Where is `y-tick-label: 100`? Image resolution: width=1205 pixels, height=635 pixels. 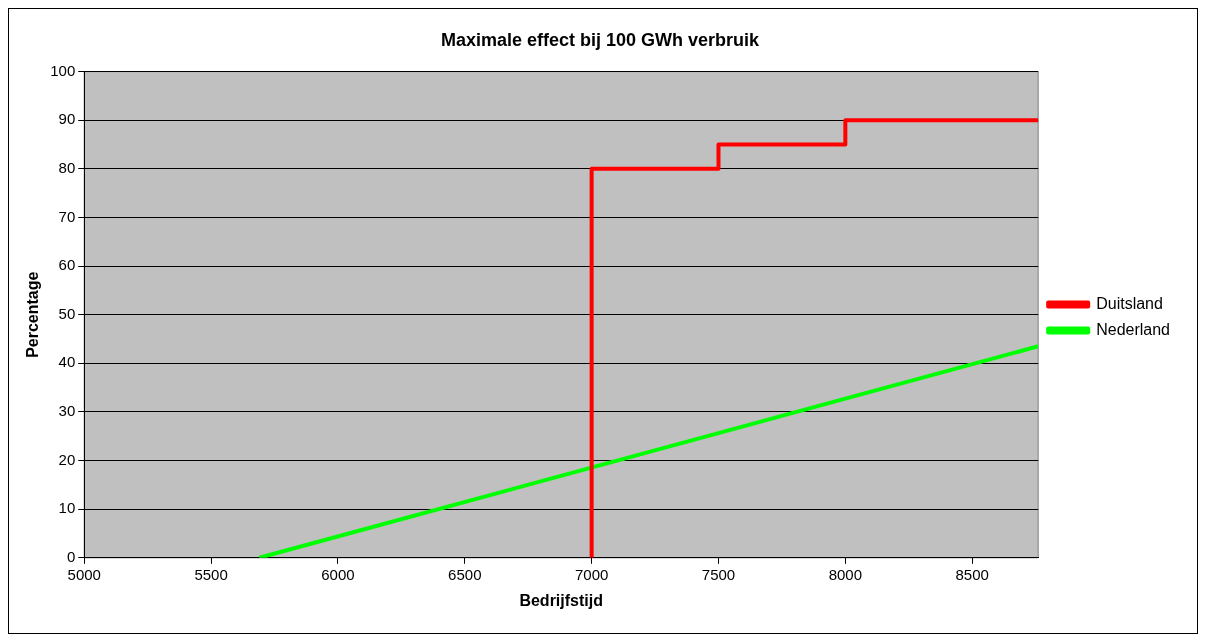
y-tick-label: 100 is located at coordinates (63, 70).